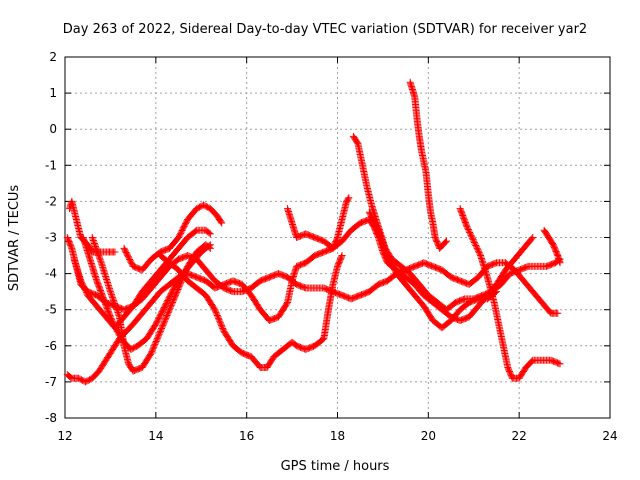 The height and width of the screenshot is (480, 640). What do you see at coordinates (51, 238) in the screenshot?
I see `y-tick-label: -3` at bounding box center [51, 238].